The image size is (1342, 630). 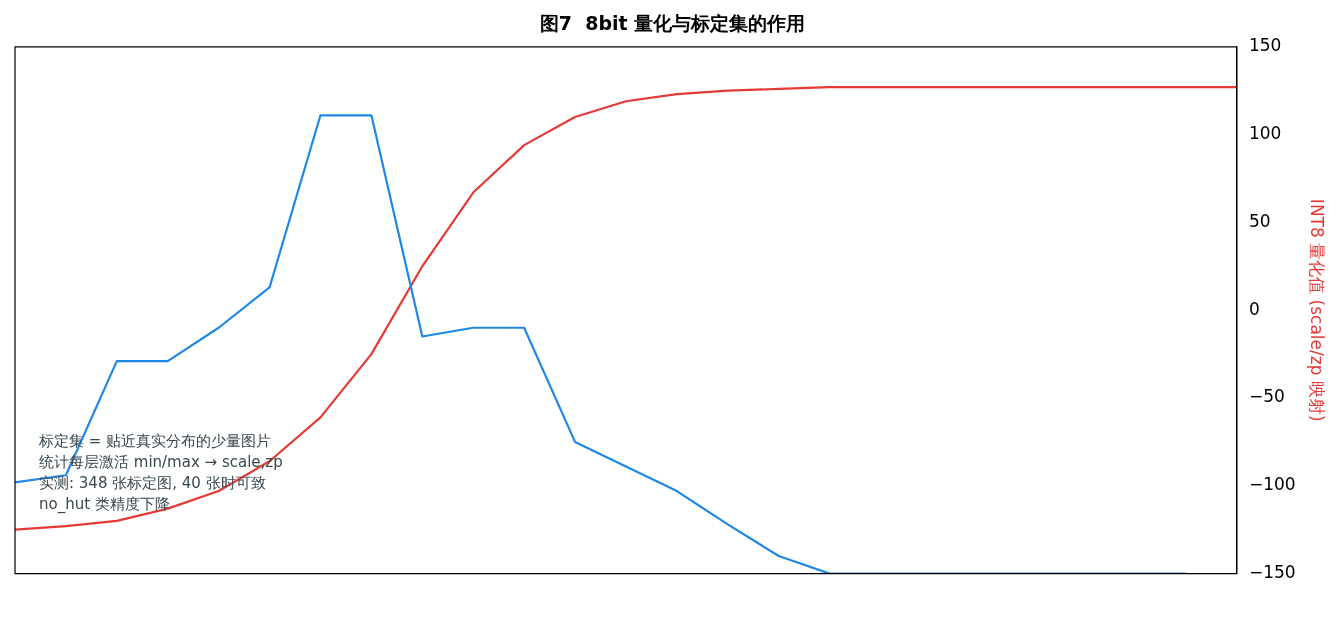 What do you see at coordinates (1317, 310) in the screenshot?
I see `y-axis-title: INT8 量化值 (scale/zp 映射)` at bounding box center [1317, 310].